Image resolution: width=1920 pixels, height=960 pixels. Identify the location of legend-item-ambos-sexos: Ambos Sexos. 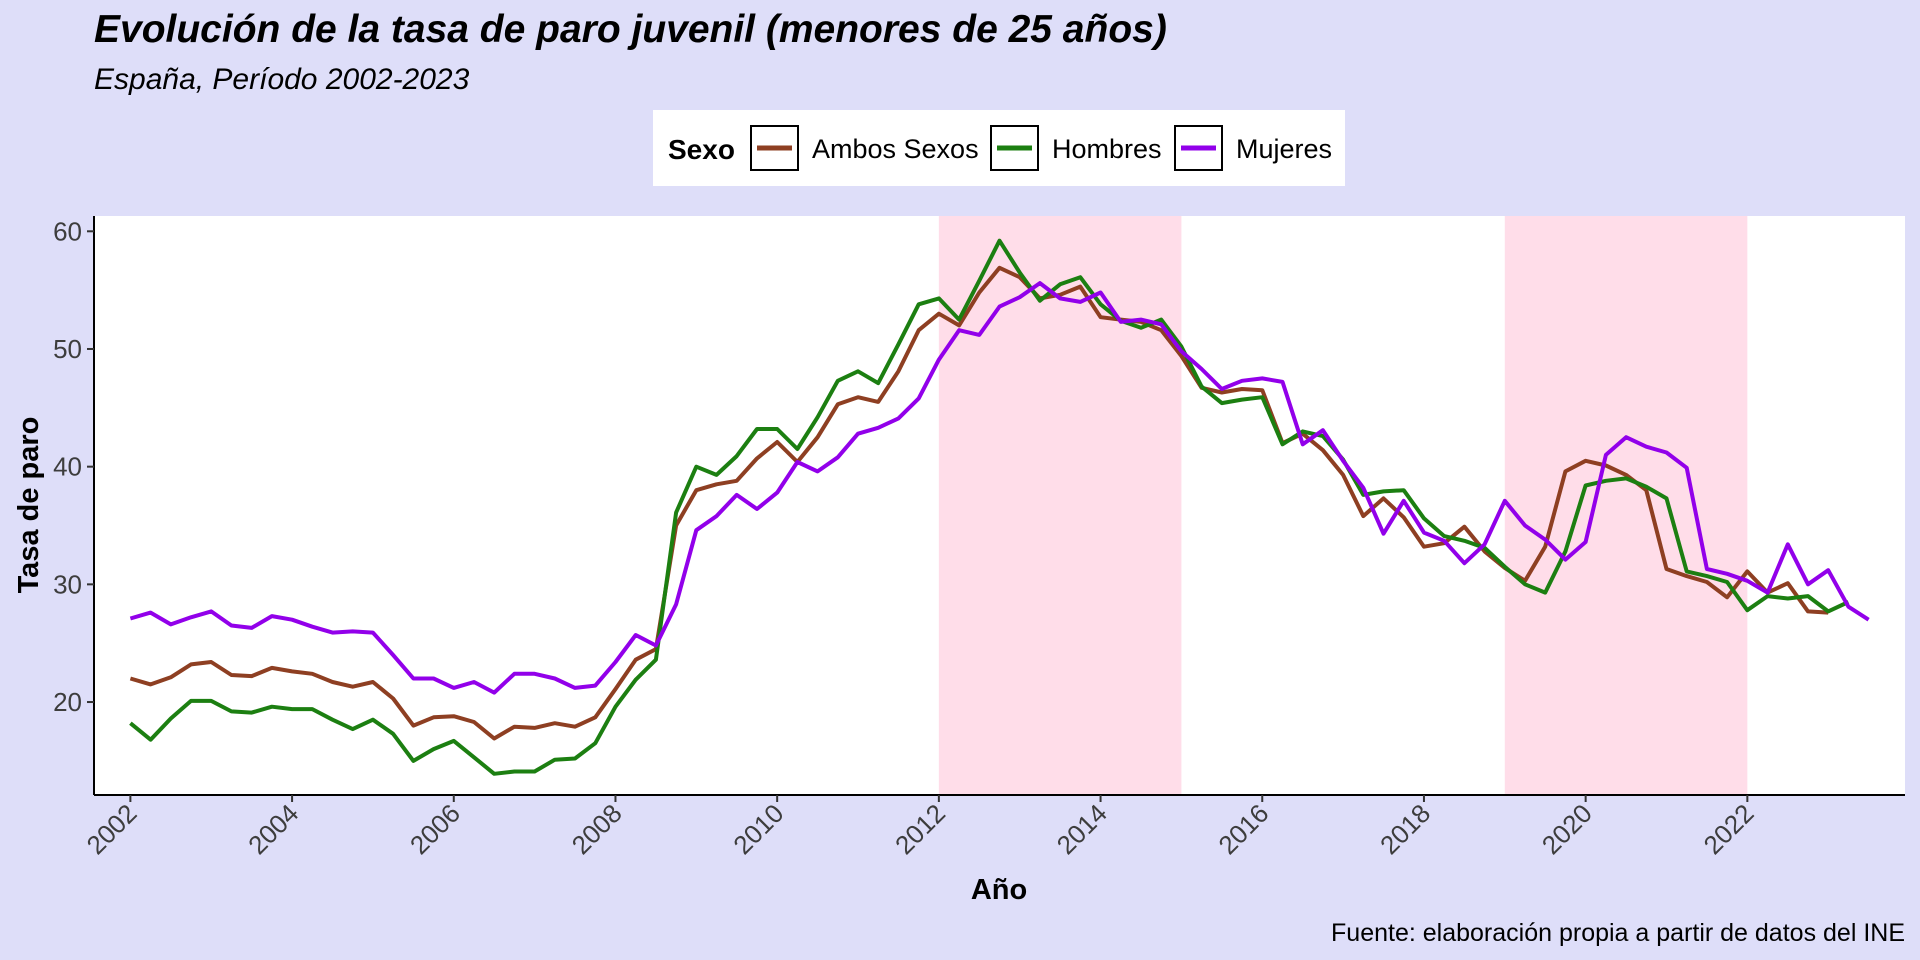
(864, 148).